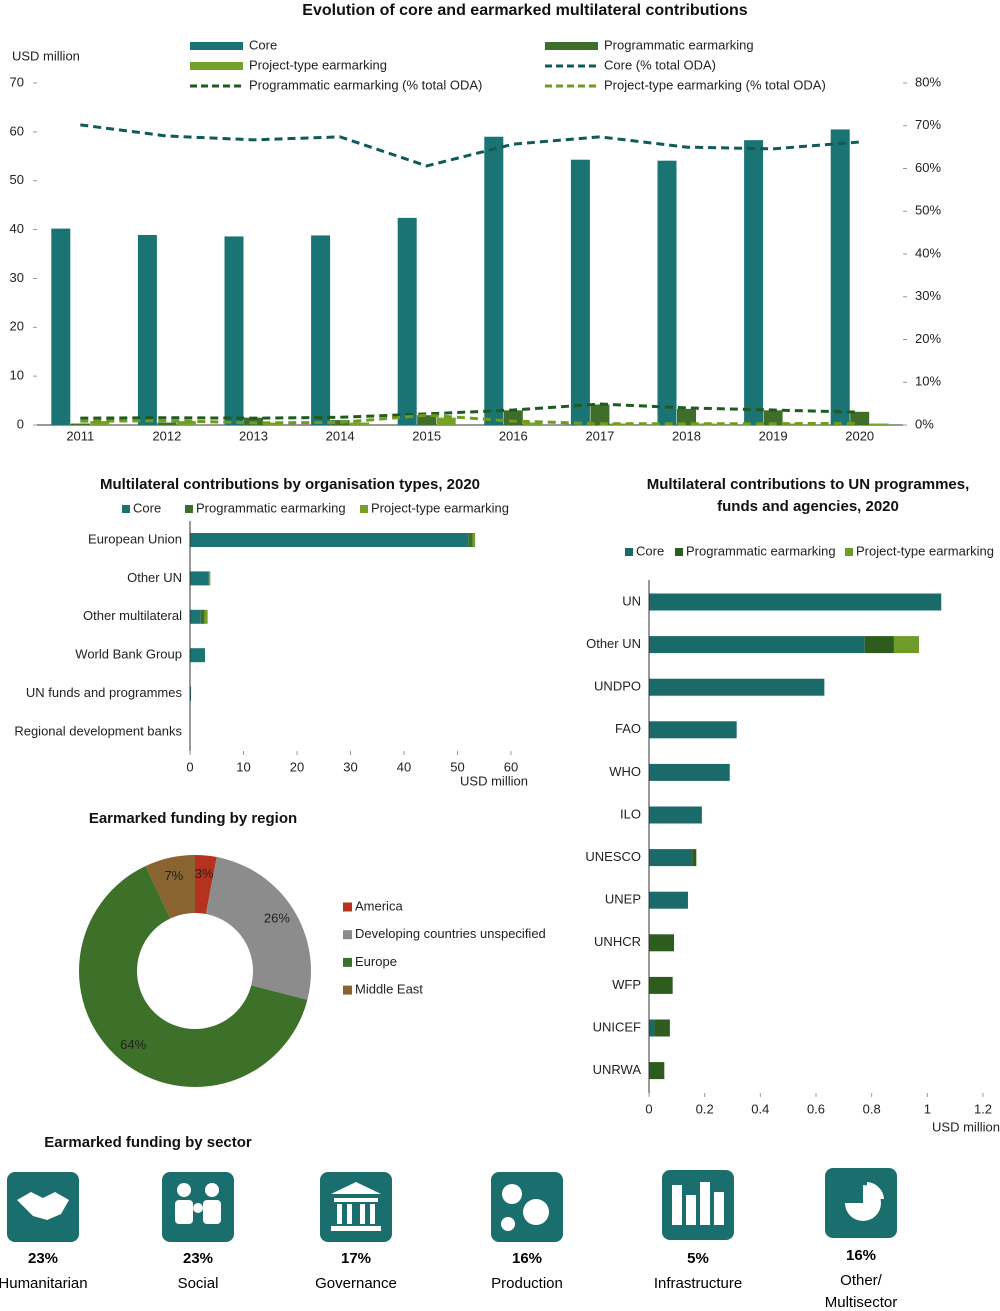 This screenshot has height=1311, width=1000. Describe the element at coordinates (44, 1283) in the screenshot. I see `sector-label: Humanitarian` at that location.